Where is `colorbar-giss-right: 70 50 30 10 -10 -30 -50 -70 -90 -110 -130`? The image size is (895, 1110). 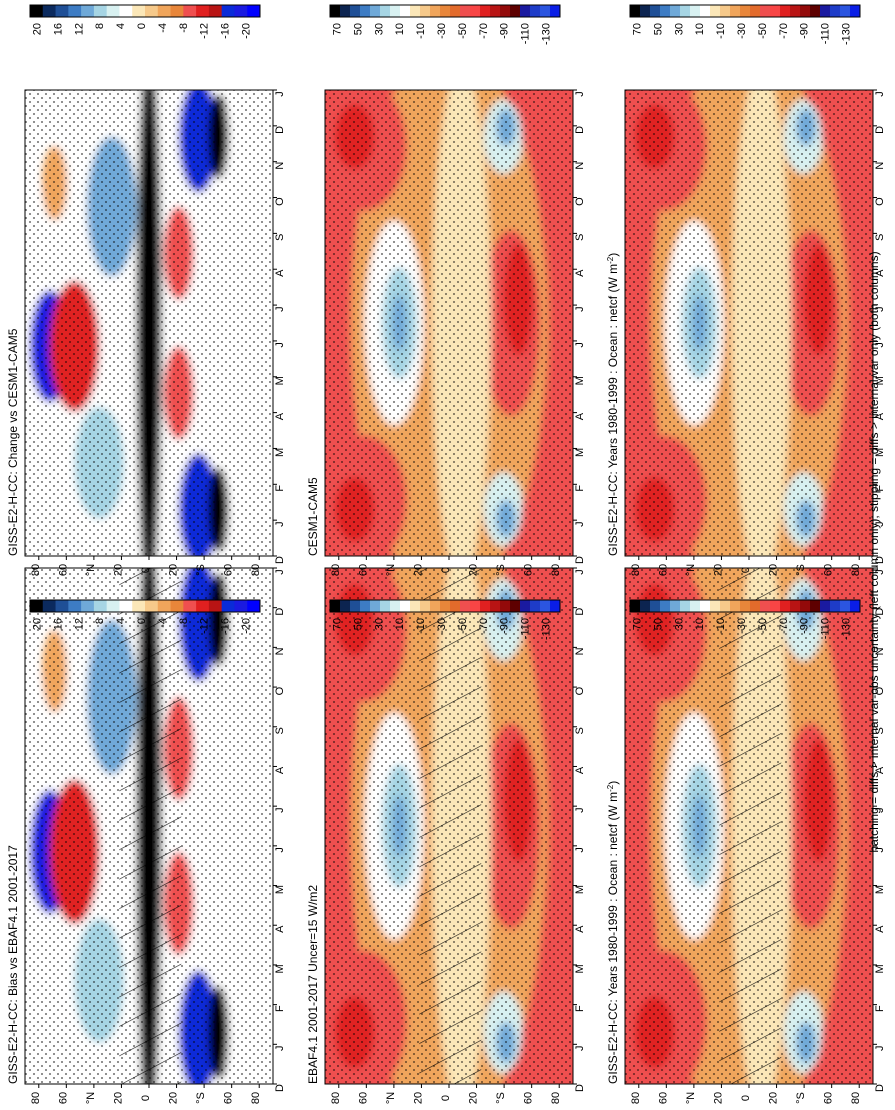
colorbar-giss-right: 70 50 30 10 -10 -30 -50 -70 -90 -110 -130 is located at coordinates (745, 619).